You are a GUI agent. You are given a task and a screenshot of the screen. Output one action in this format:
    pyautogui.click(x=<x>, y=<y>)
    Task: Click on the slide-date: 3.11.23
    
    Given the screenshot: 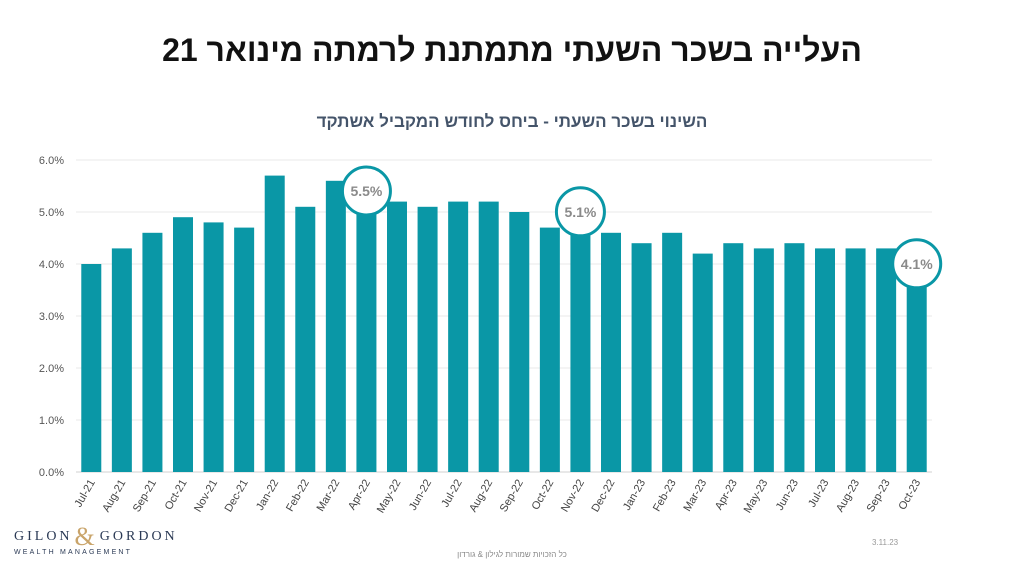 What is the action you would take?
    pyautogui.click(x=885, y=542)
    